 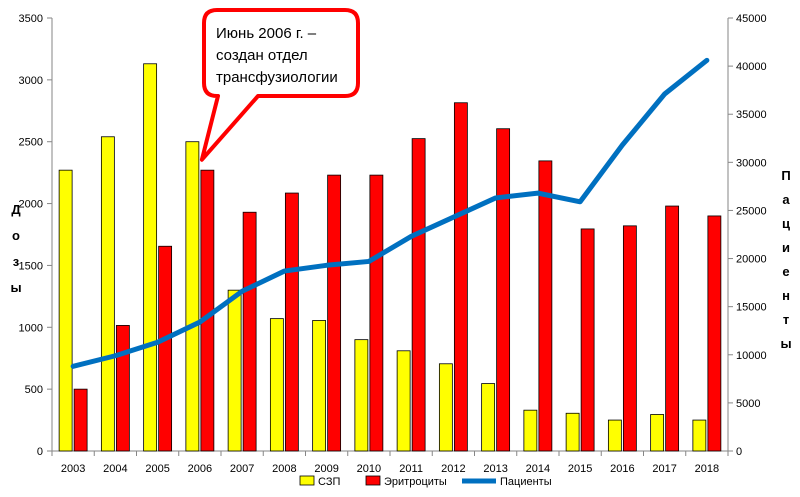 What do you see at coordinates (369, 469) in the screenshot?
I see `x-tick-label: 2010` at bounding box center [369, 469].